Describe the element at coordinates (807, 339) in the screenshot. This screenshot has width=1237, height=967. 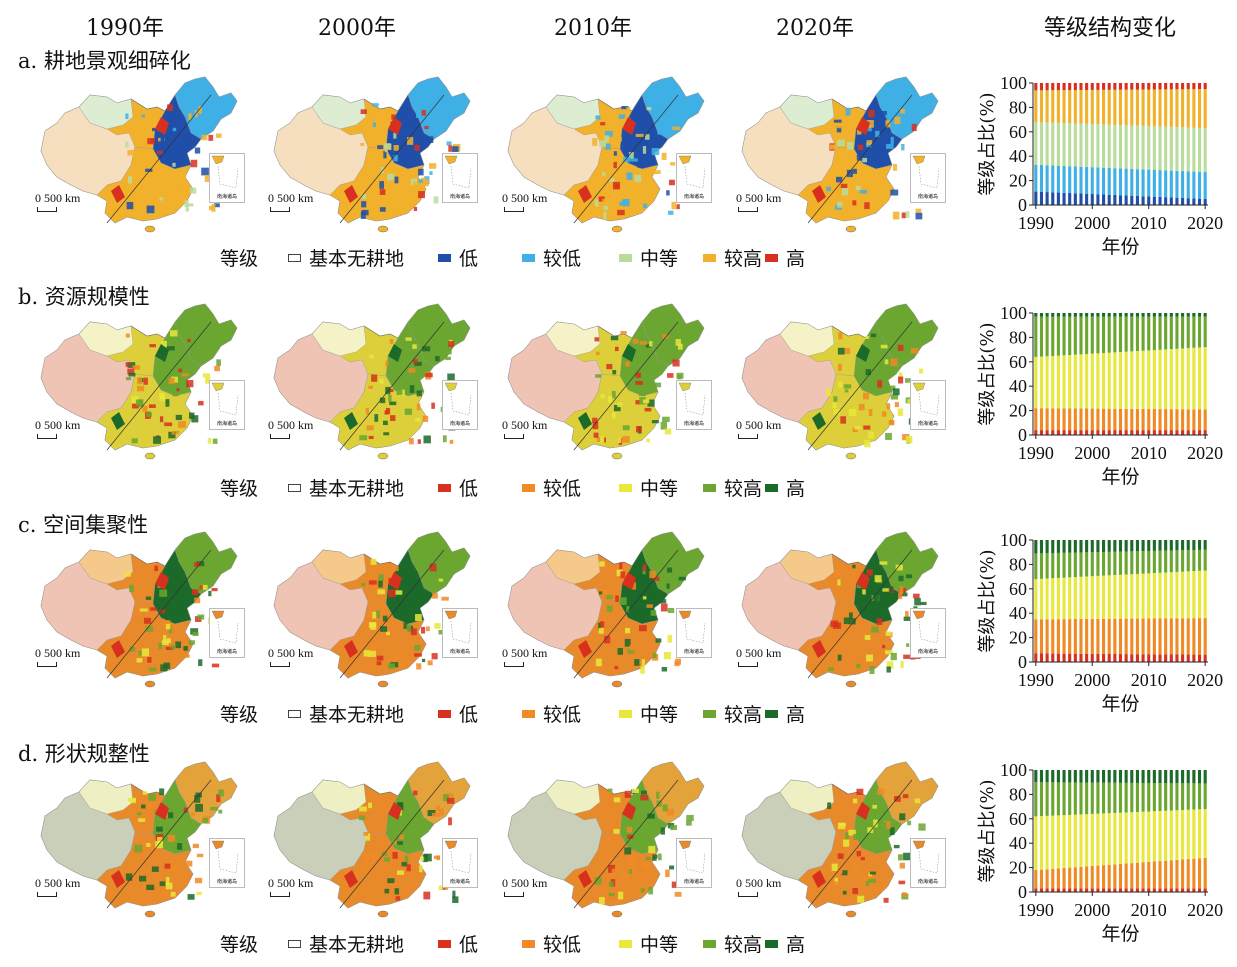
I see `map-region-northwest` at that location.